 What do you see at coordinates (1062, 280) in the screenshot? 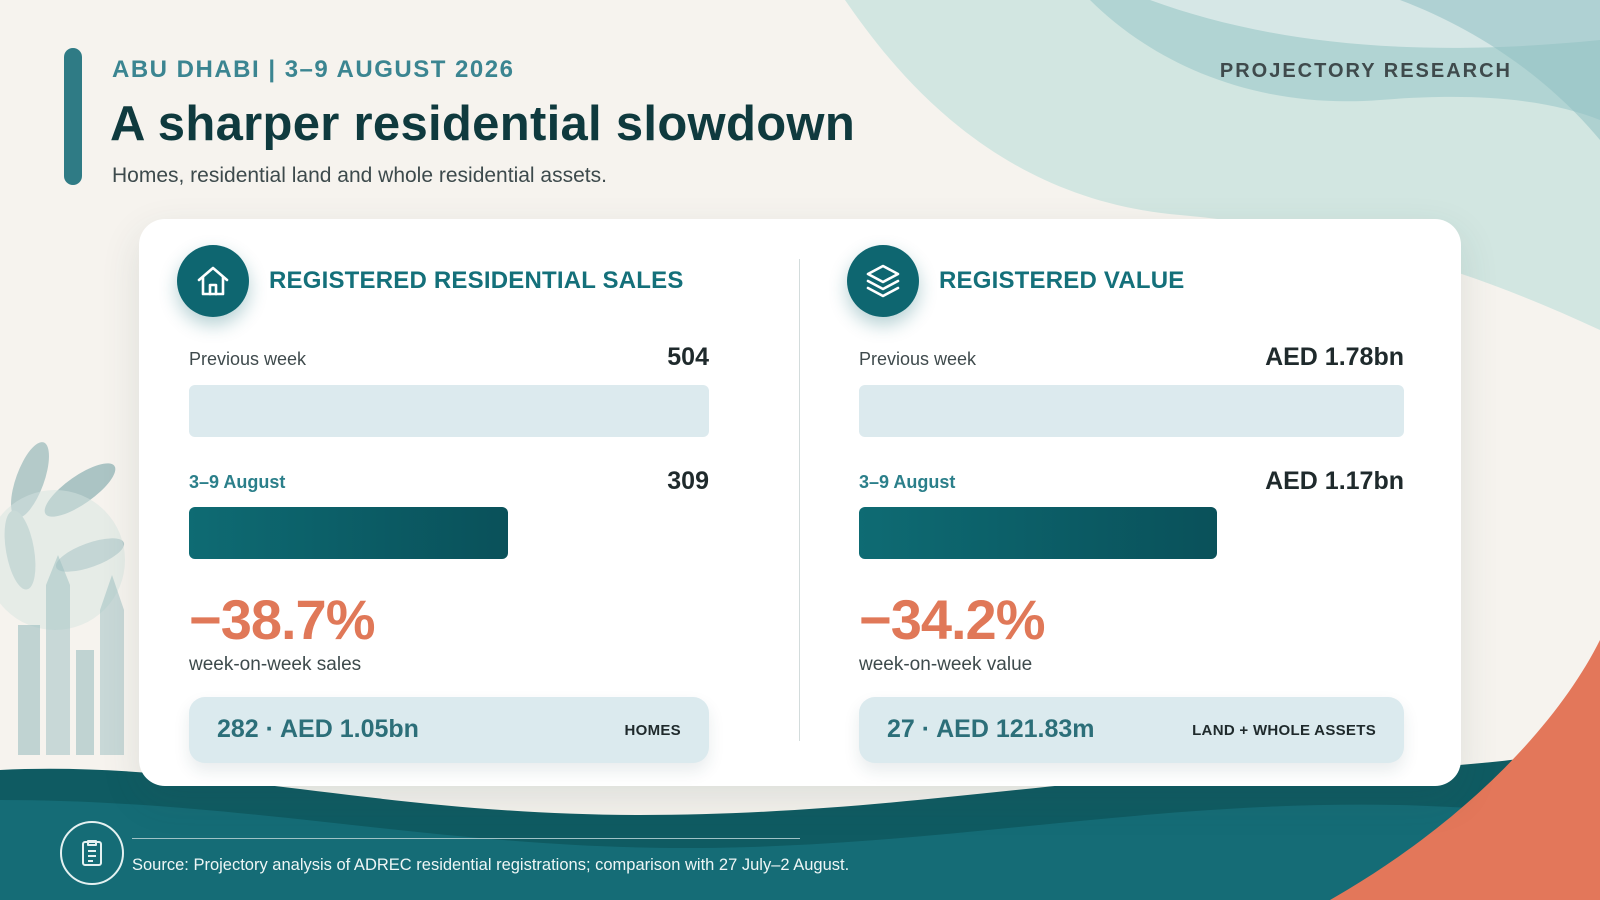
I see `value-panel-title: REGISTERED VALUE` at bounding box center [1062, 280].